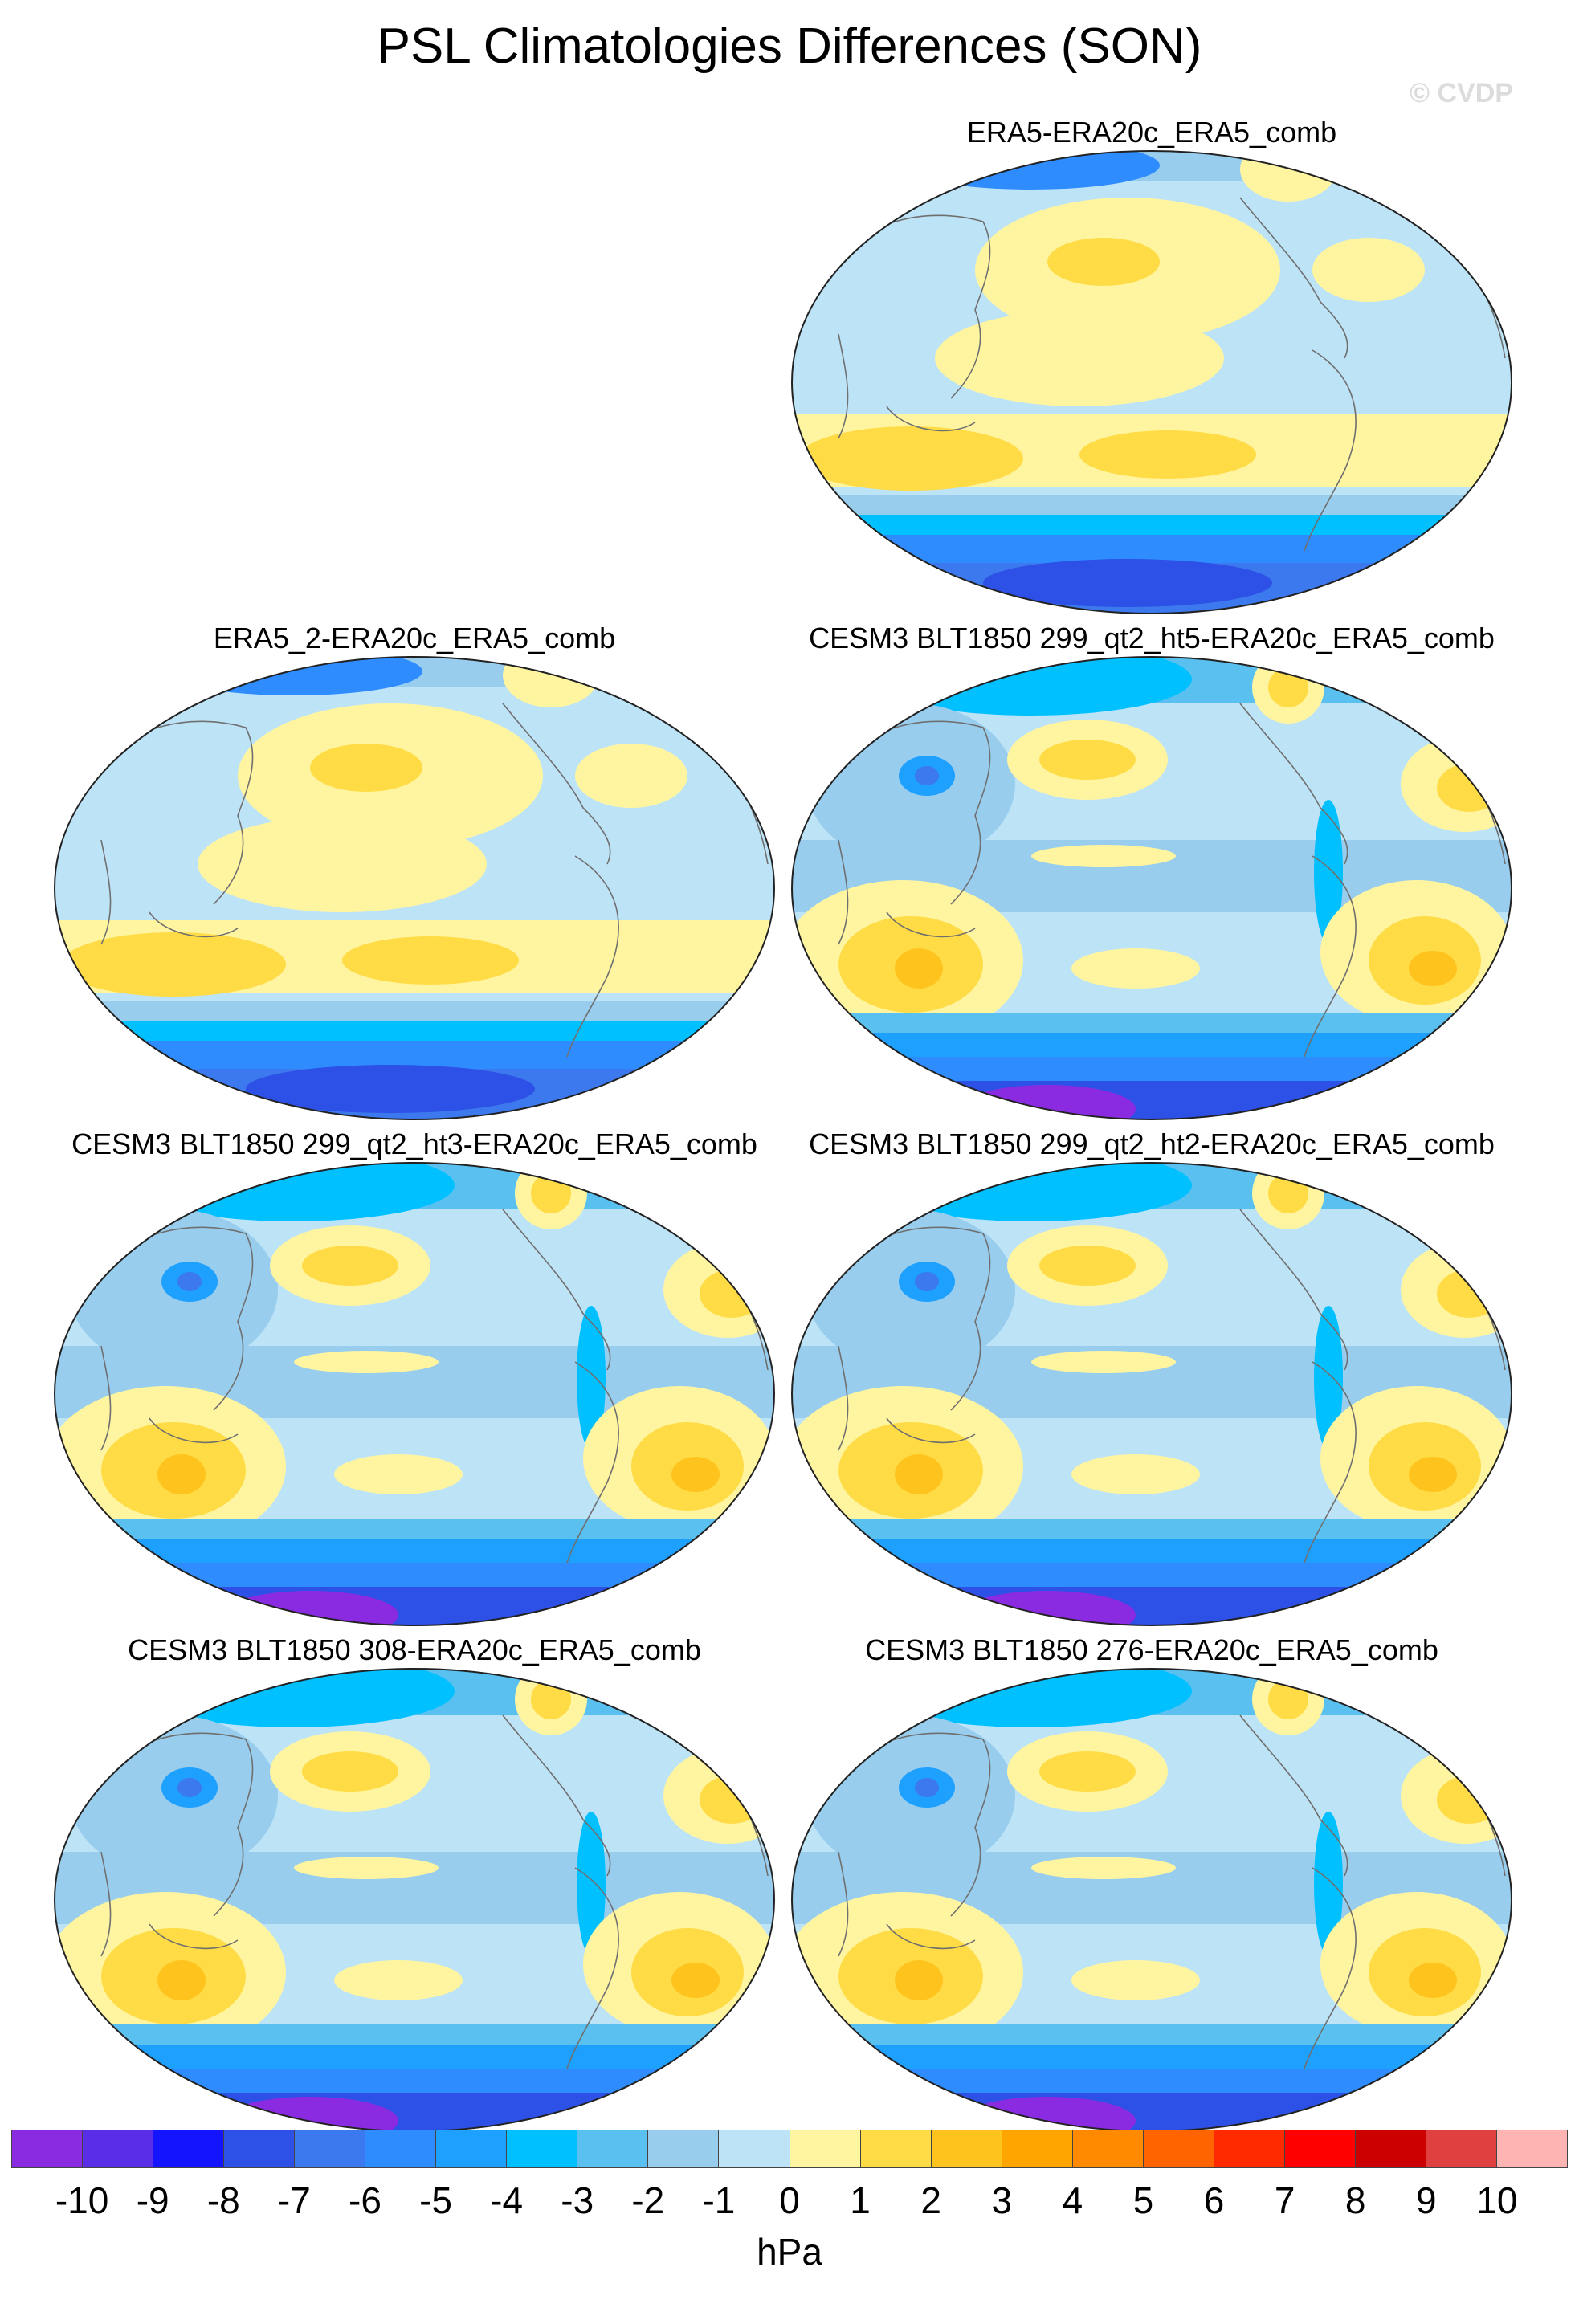  I want to click on colorbar-tick-label: 2, so click(930, 2200).